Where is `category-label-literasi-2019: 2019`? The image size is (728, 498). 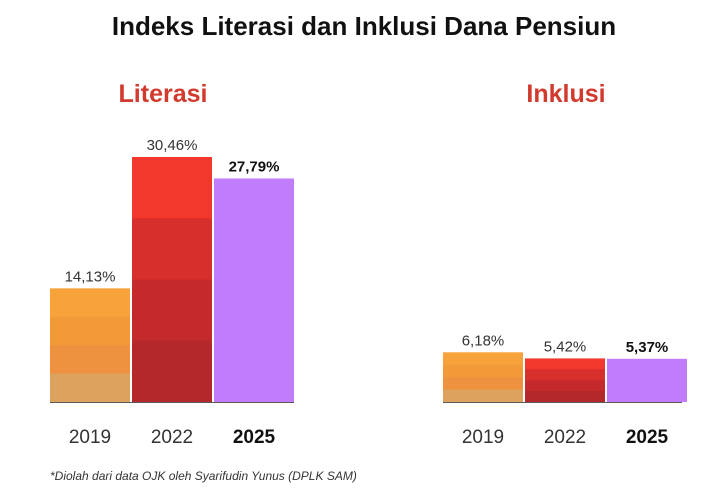
category-label-literasi-2019: 2019 is located at coordinates (90, 437).